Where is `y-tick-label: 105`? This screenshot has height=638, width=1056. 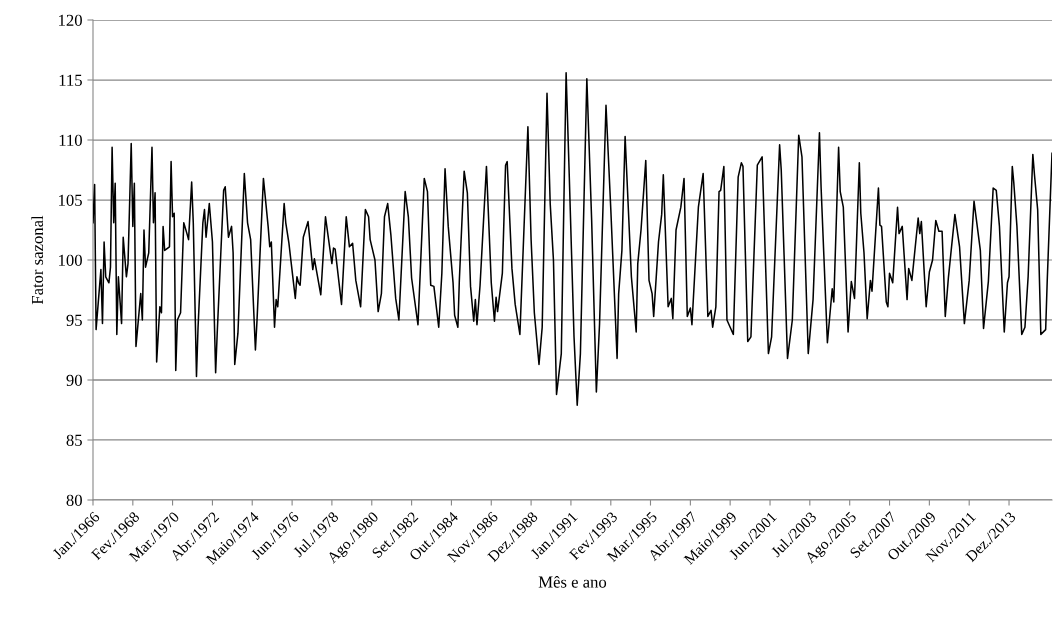 y-tick-label: 105 is located at coordinates (70, 200).